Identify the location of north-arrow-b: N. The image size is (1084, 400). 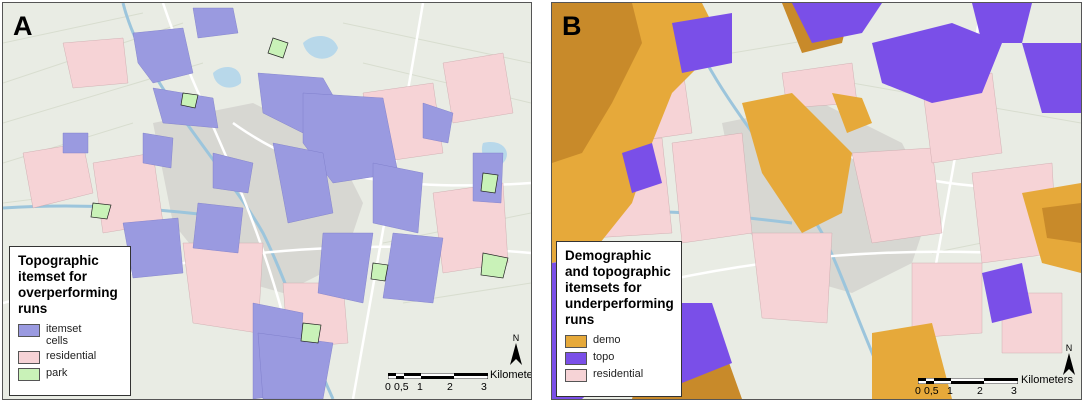
(1069, 360).